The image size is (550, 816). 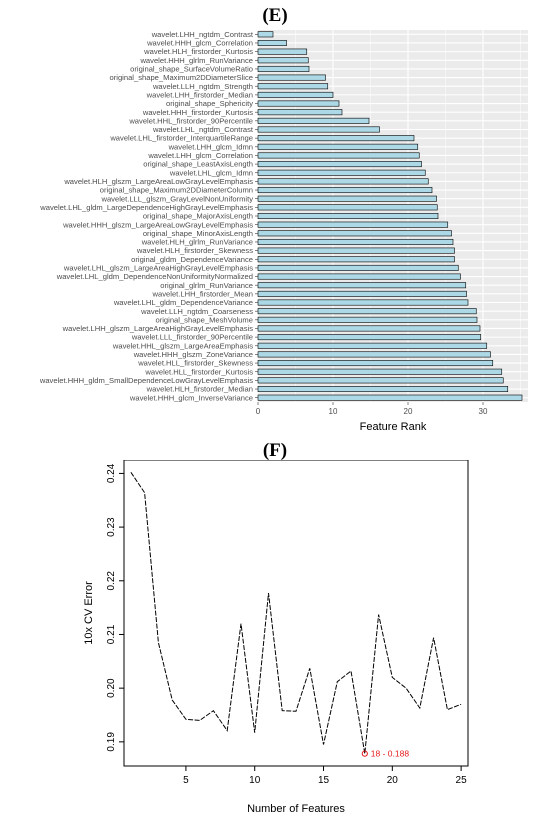 I want to click on y-axis: 0.19 0.20 0.21 0.22 0.23 0.24, so click(x=115, y=607).